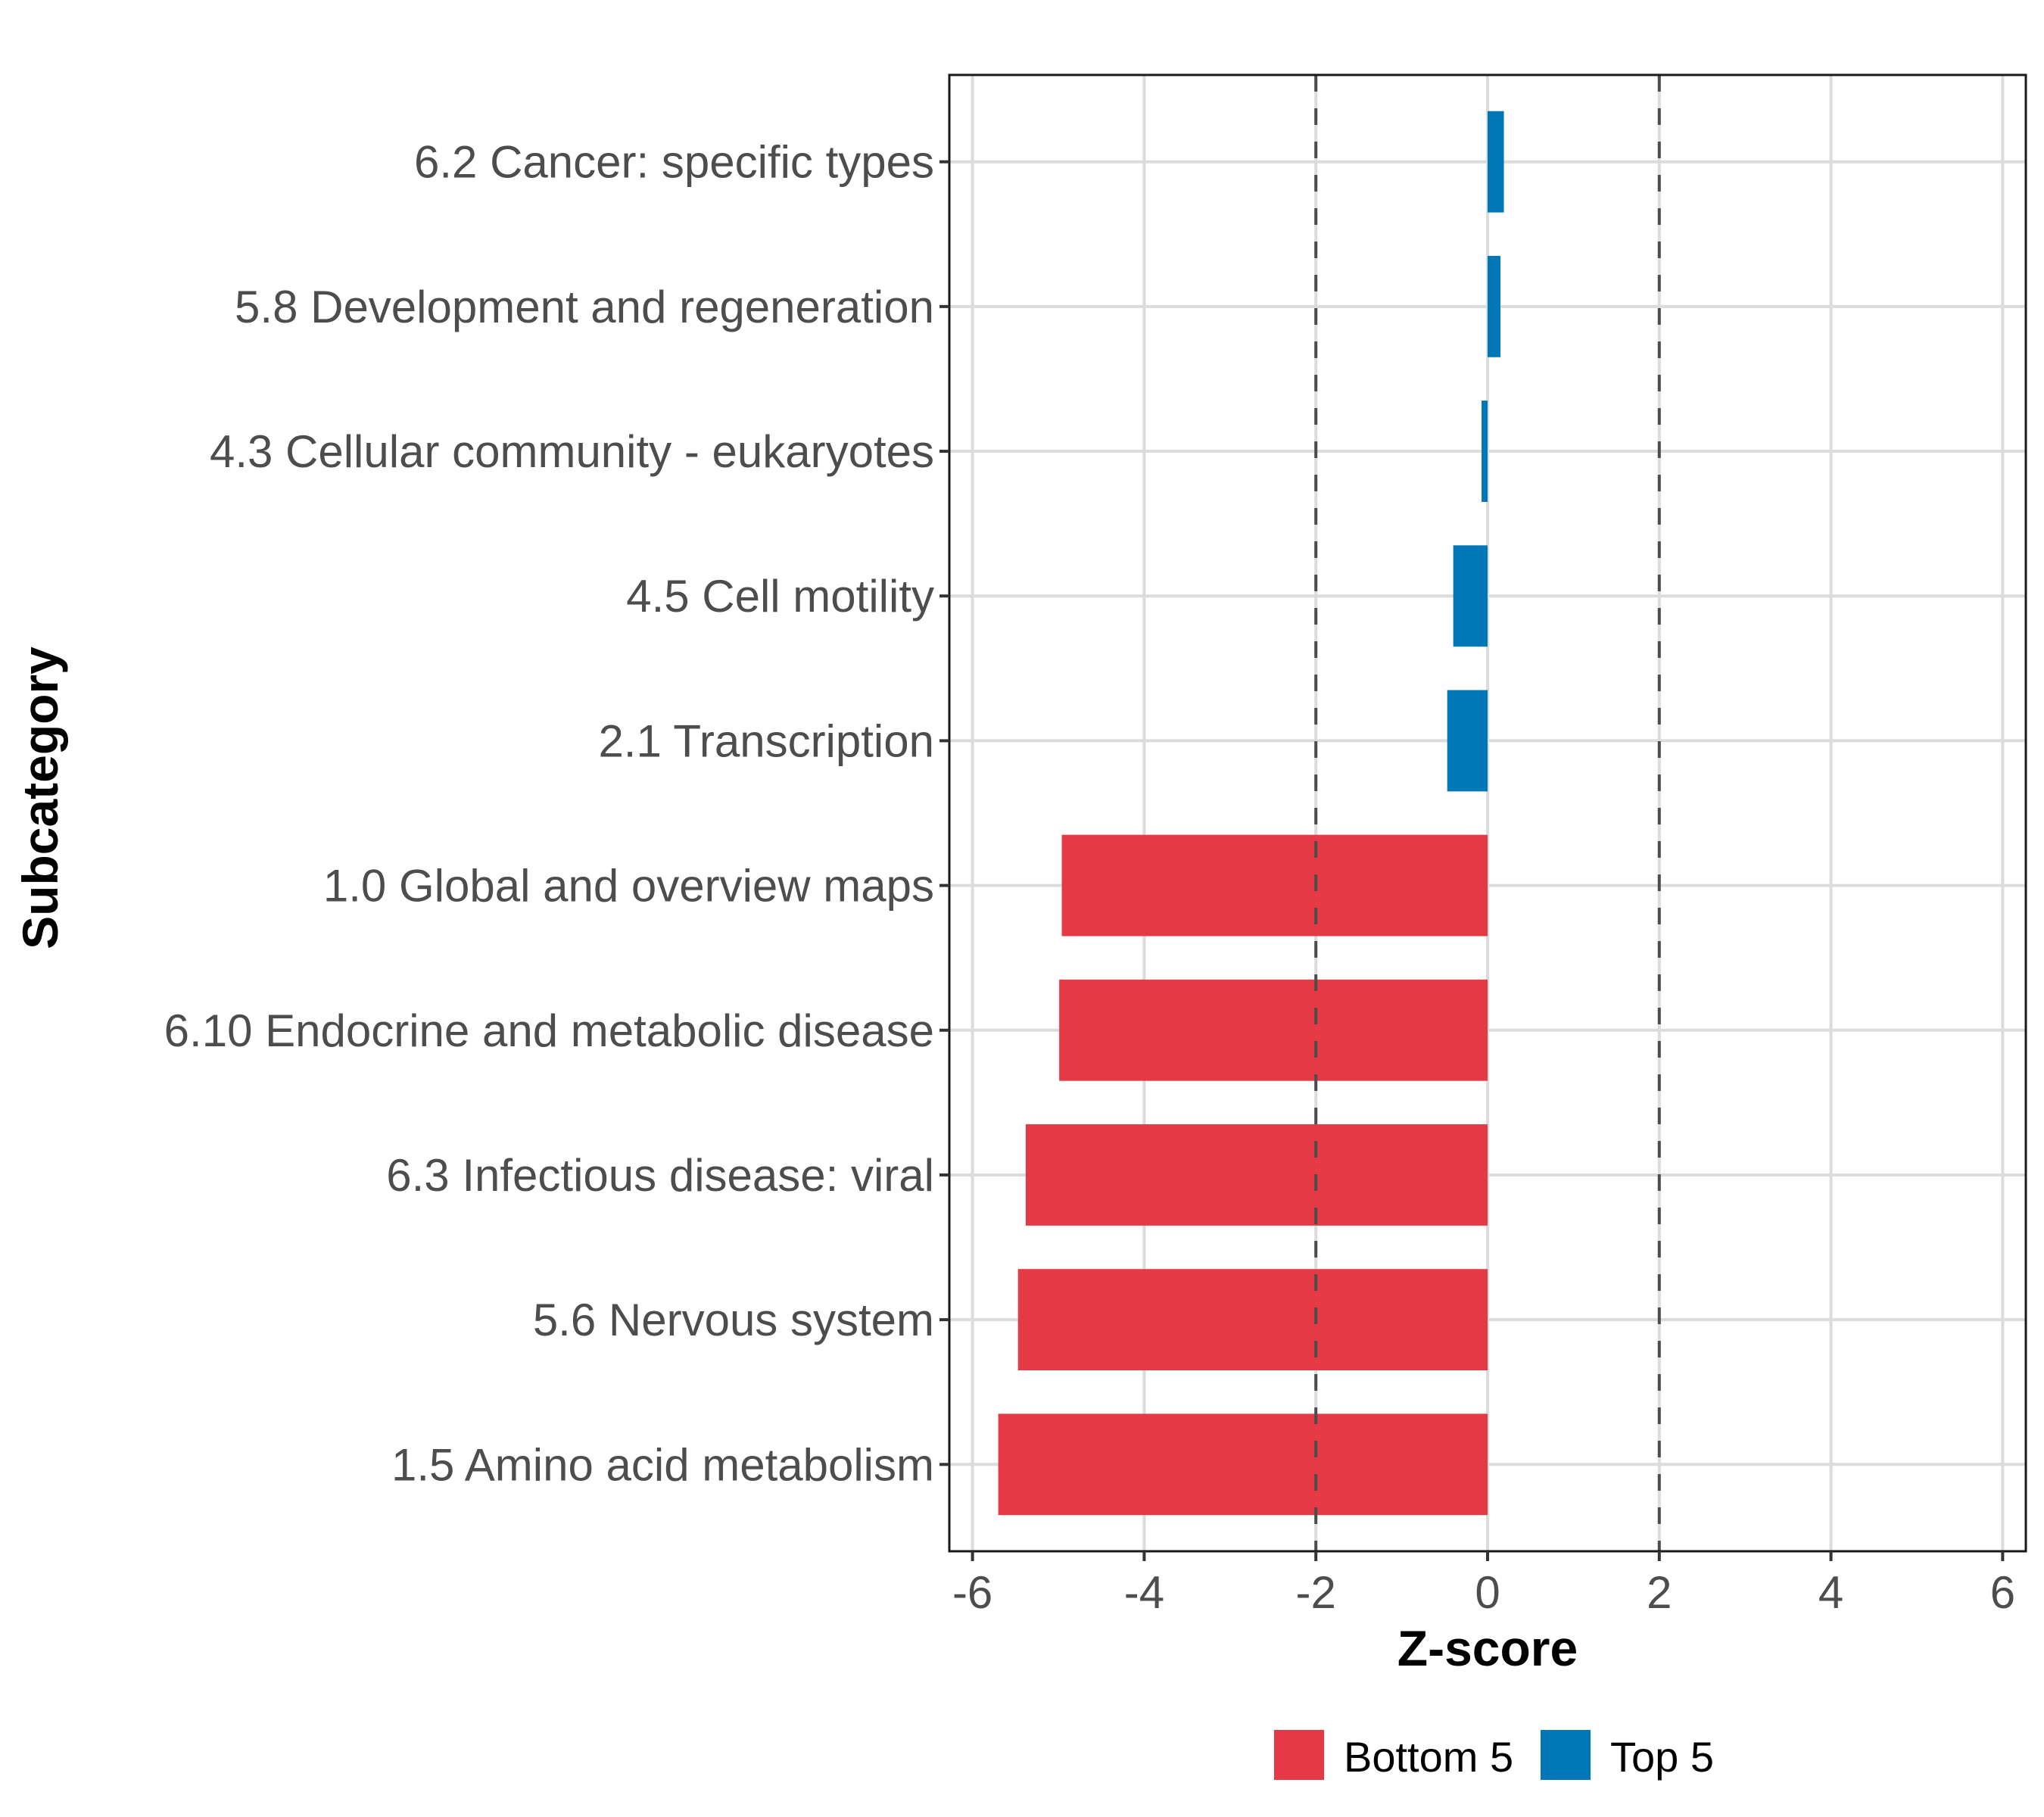 This screenshot has height=1817, width=2044. I want to click on legend-label: Top 5, so click(1662, 1757).